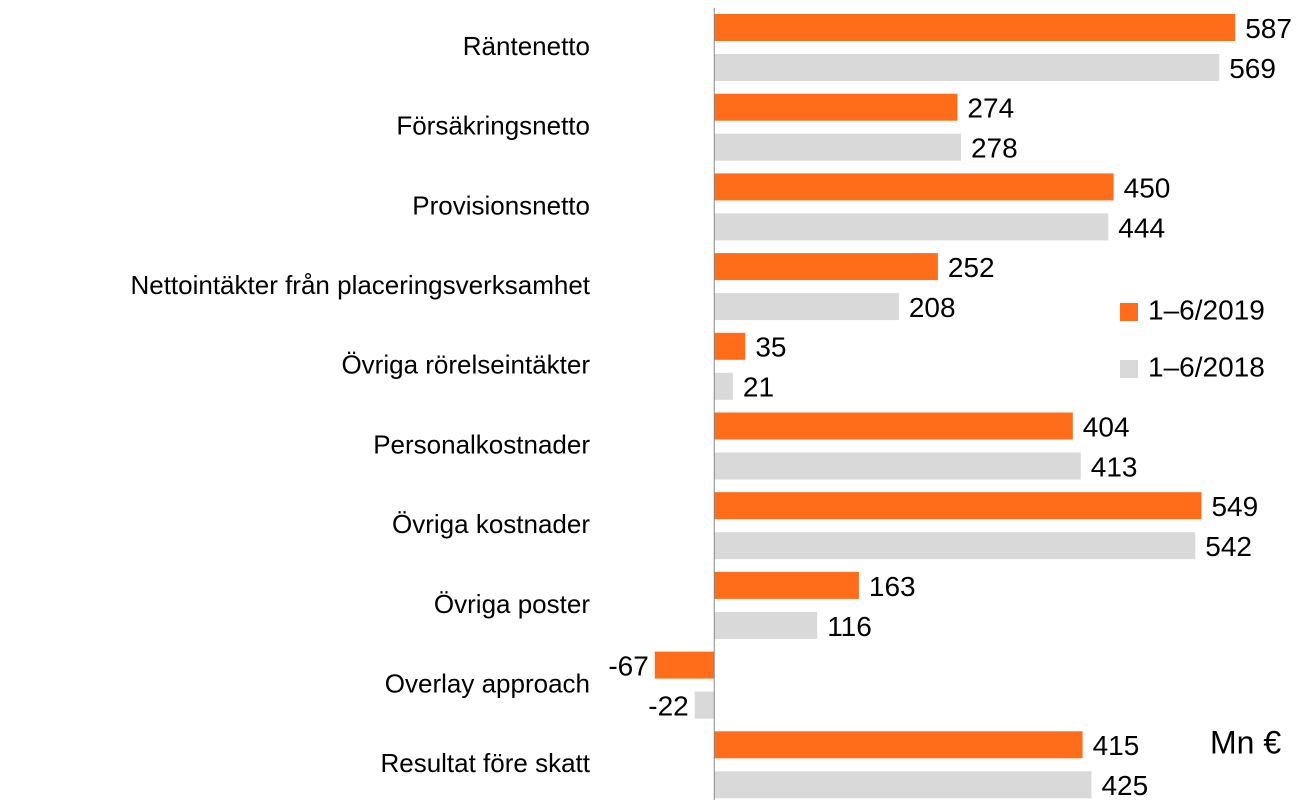  What do you see at coordinates (1116, 745) in the screenshot?
I see `value-label: 415` at bounding box center [1116, 745].